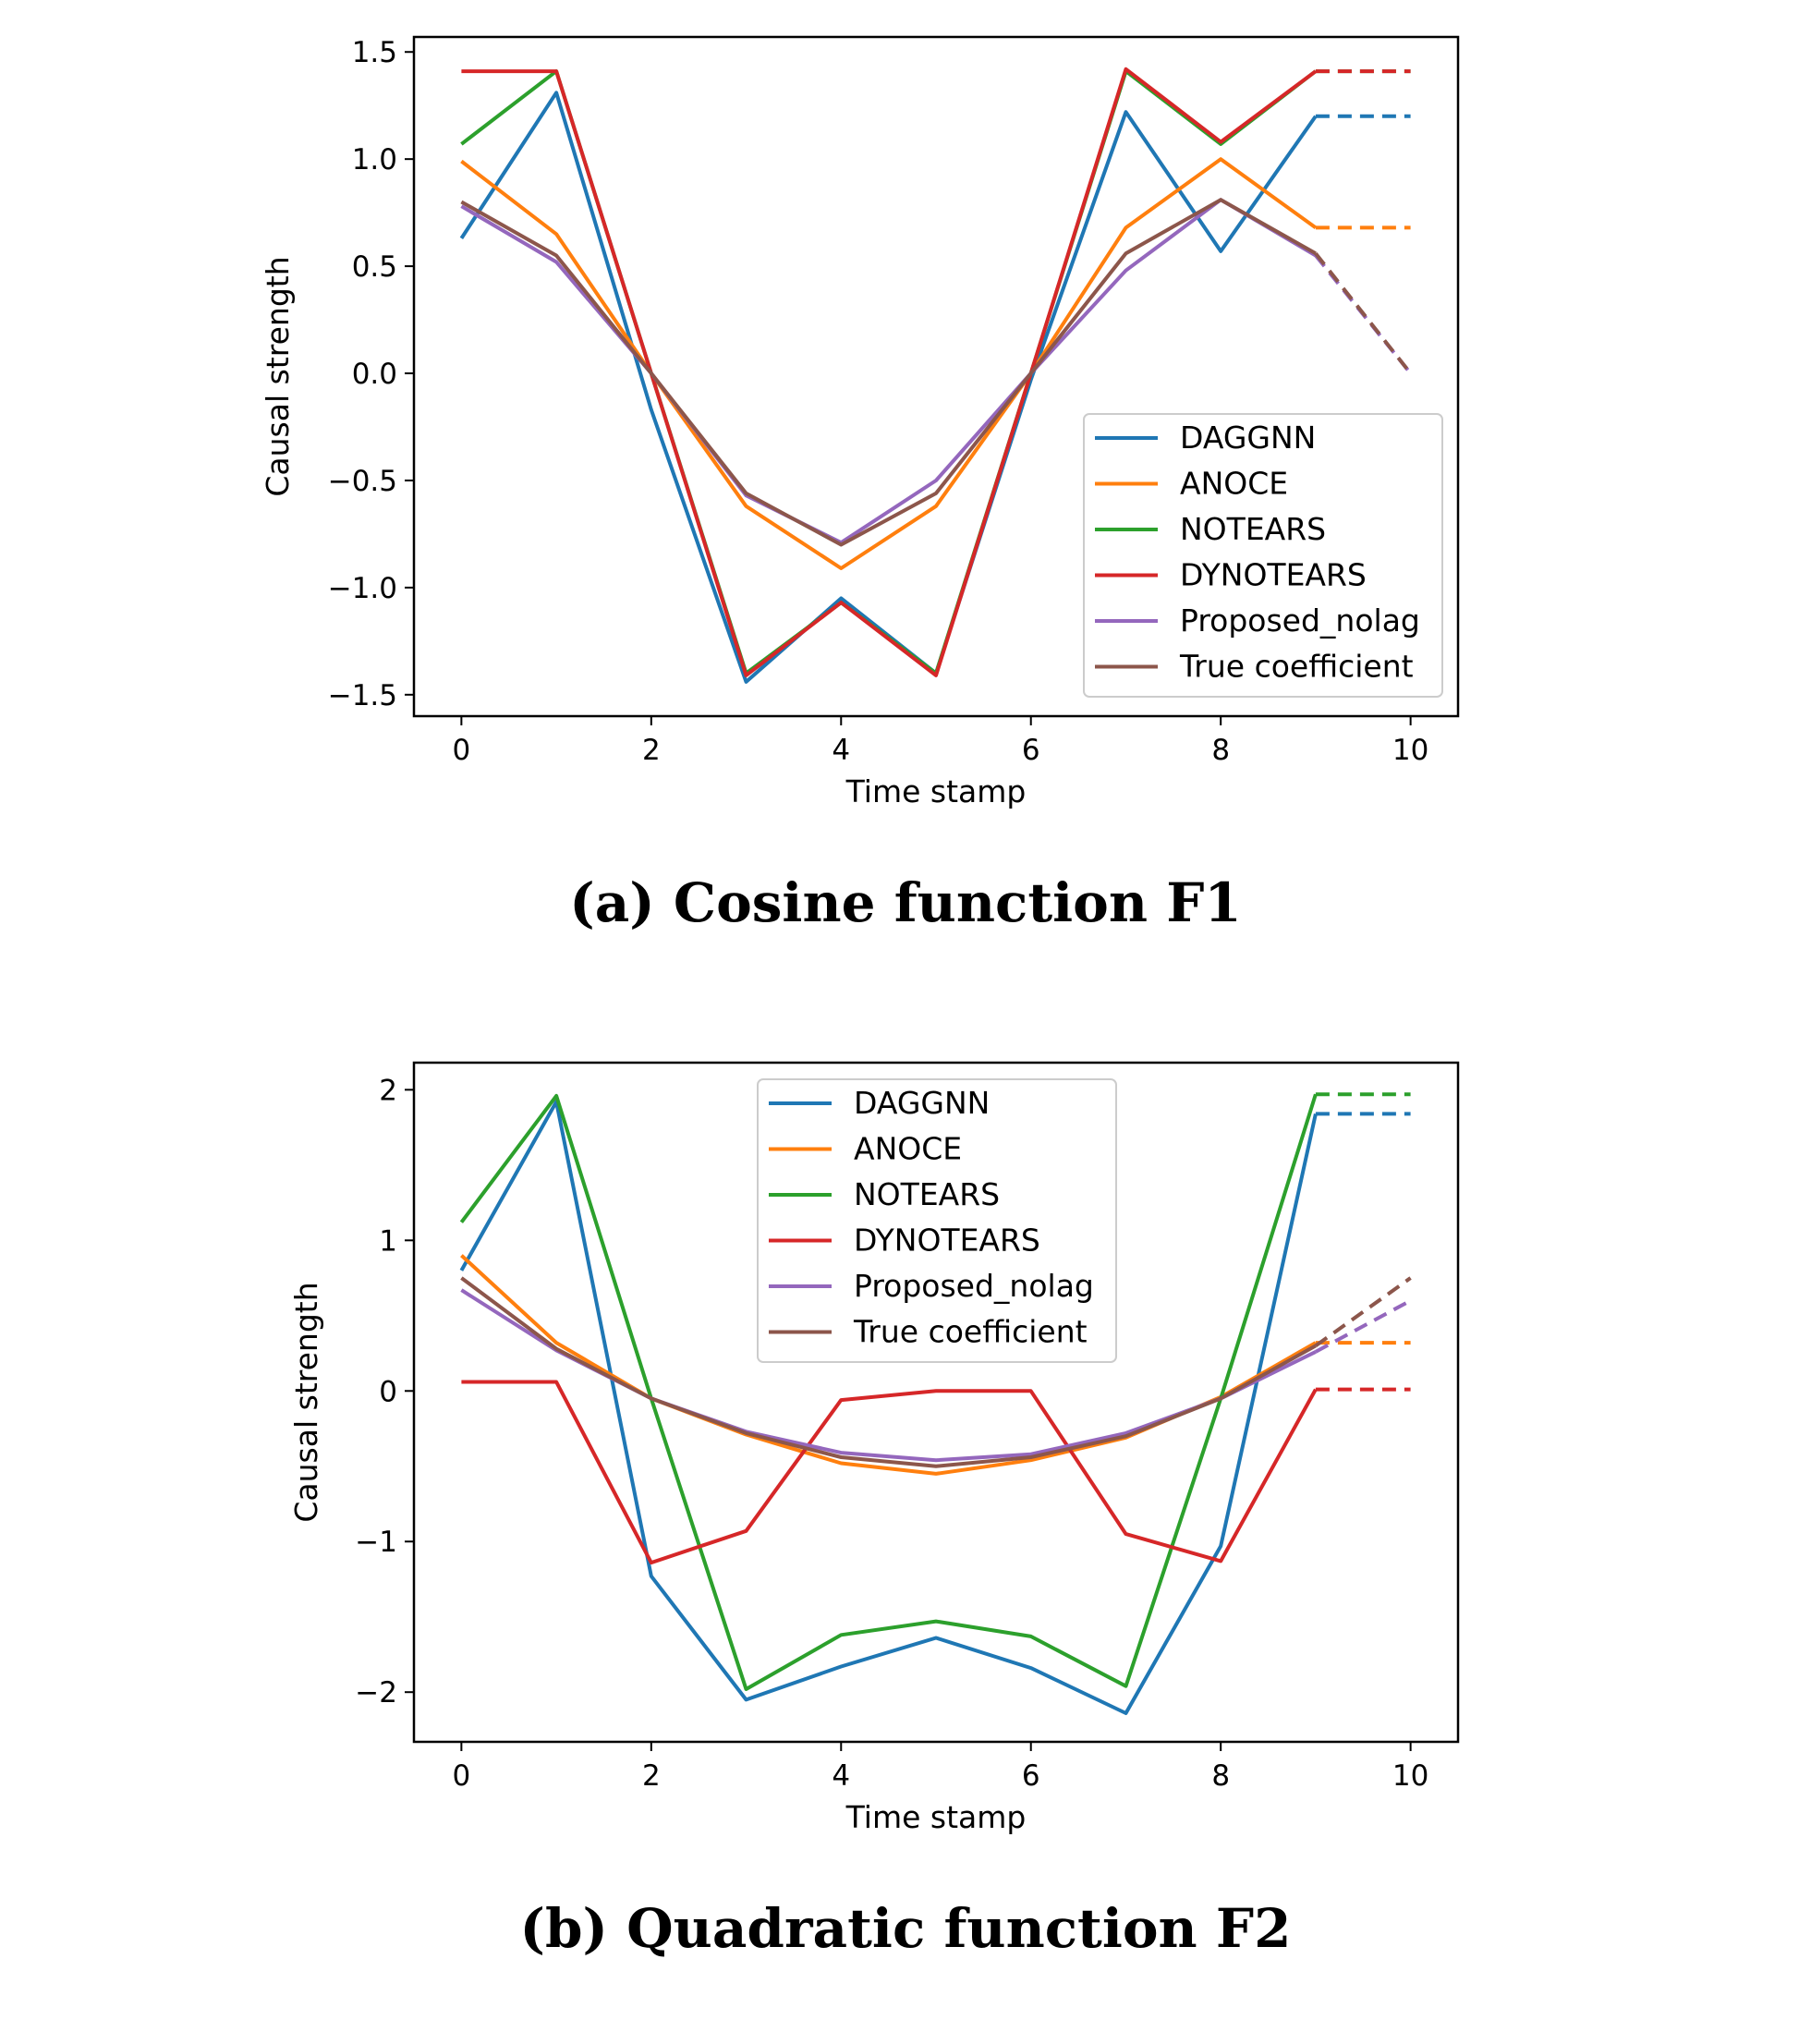 The width and height of the screenshot is (1811, 2044). What do you see at coordinates (363, 482) in the screenshot?
I see `y-tick-label: −0.5` at bounding box center [363, 482].